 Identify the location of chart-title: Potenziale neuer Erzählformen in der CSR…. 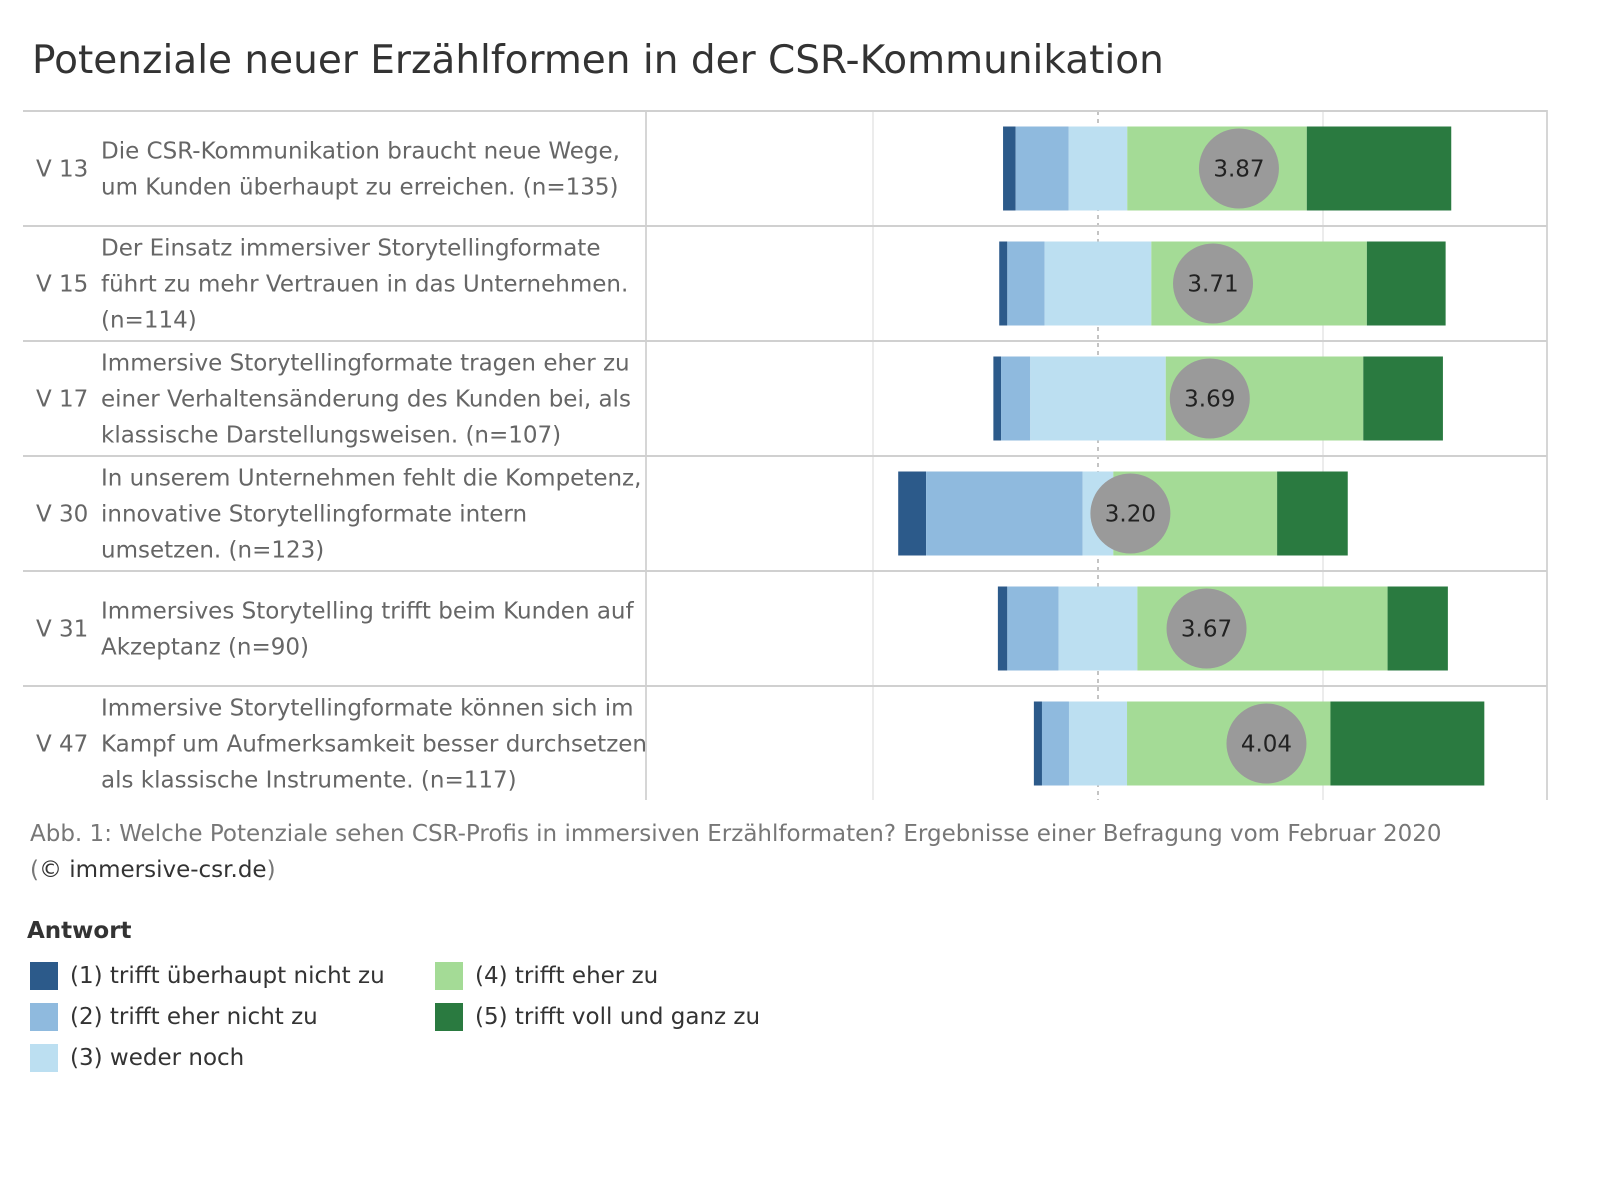
(598, 60).